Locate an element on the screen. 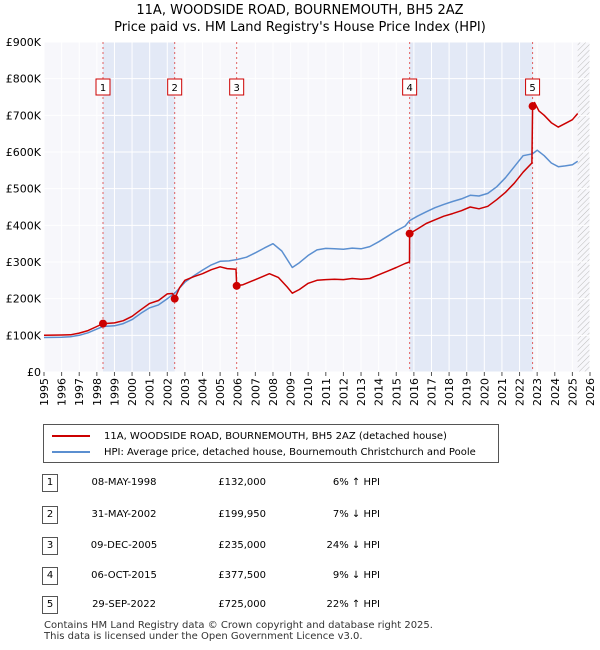 This screenshot has height=650, width=600. transaction-date: 31-MAY-2002 is located at coordinates (124, 514).